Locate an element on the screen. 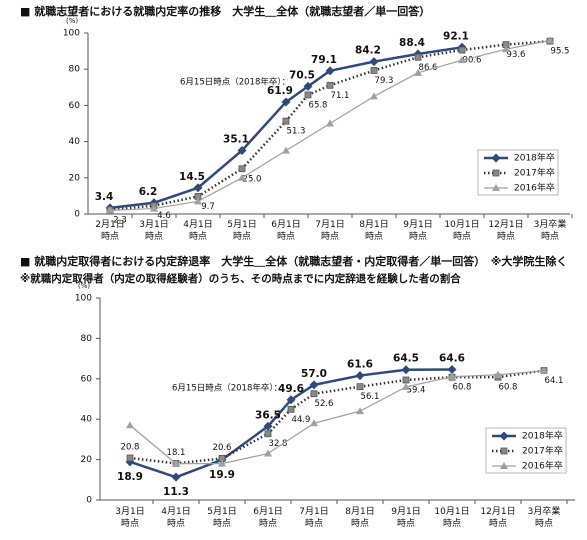 The width and height of the screenshot is (587, 540). x-tick-label: 9月1日 時点 is located at coordinates (406, 518).